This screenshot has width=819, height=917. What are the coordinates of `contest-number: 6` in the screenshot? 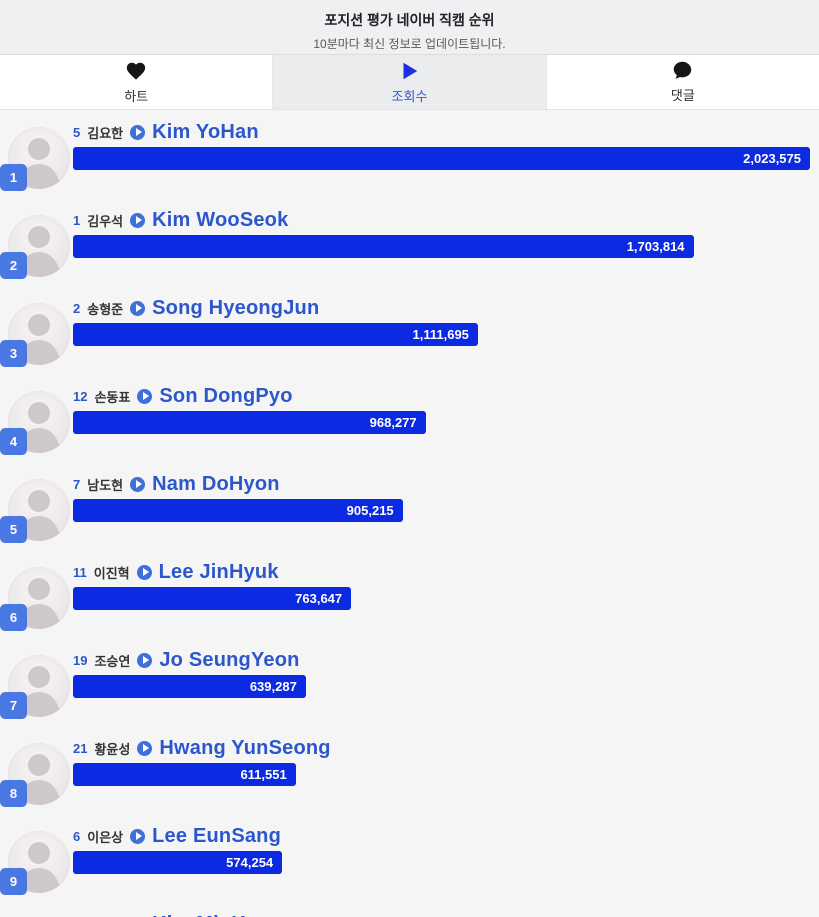 It's located at (77, 836).